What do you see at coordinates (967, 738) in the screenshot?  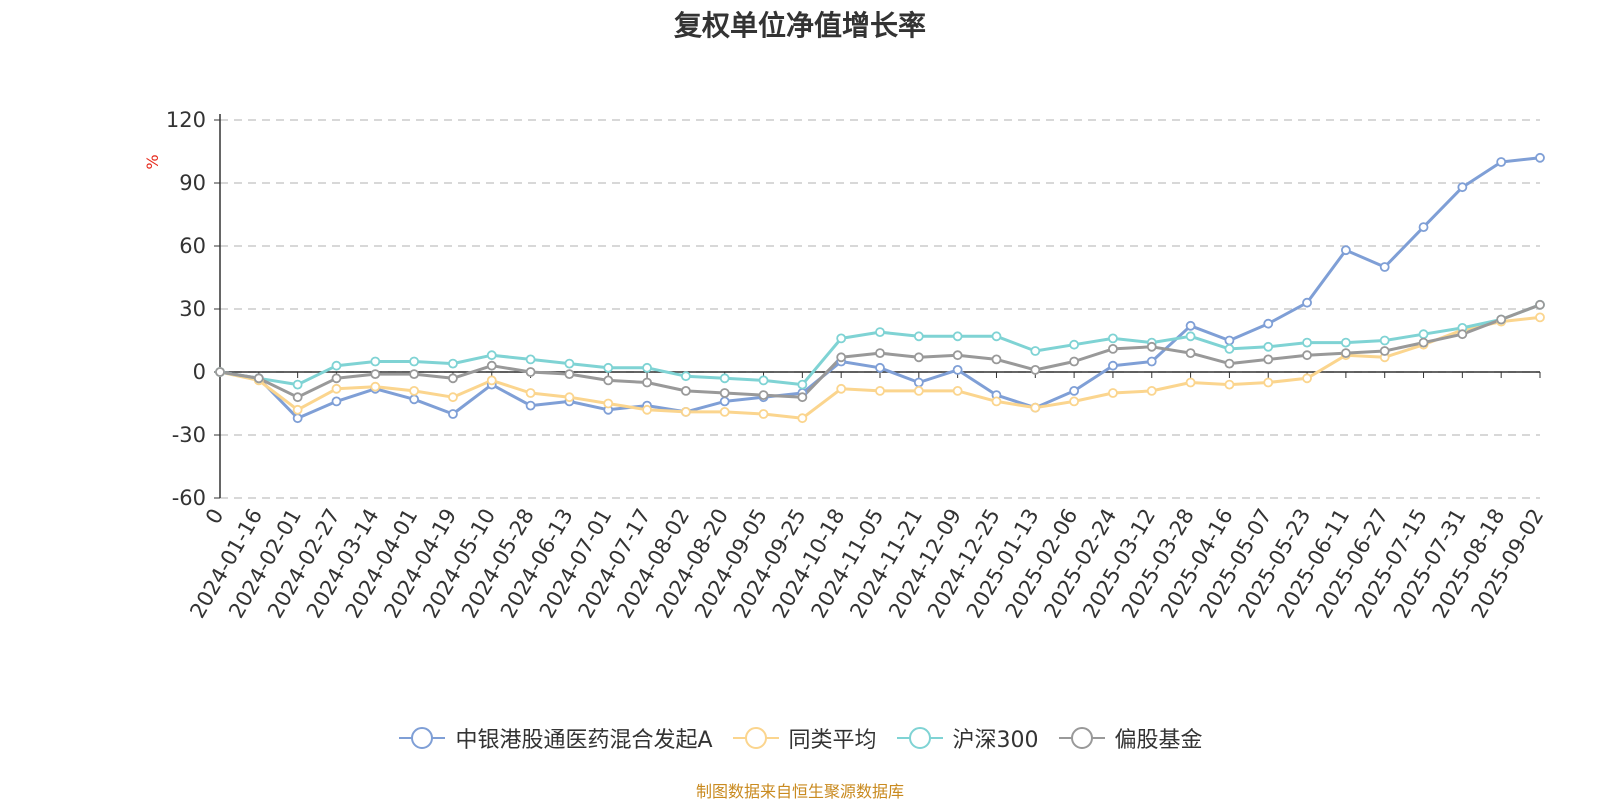 I see `legend-item-2: 沪深300` at bounding box center [967, 738].